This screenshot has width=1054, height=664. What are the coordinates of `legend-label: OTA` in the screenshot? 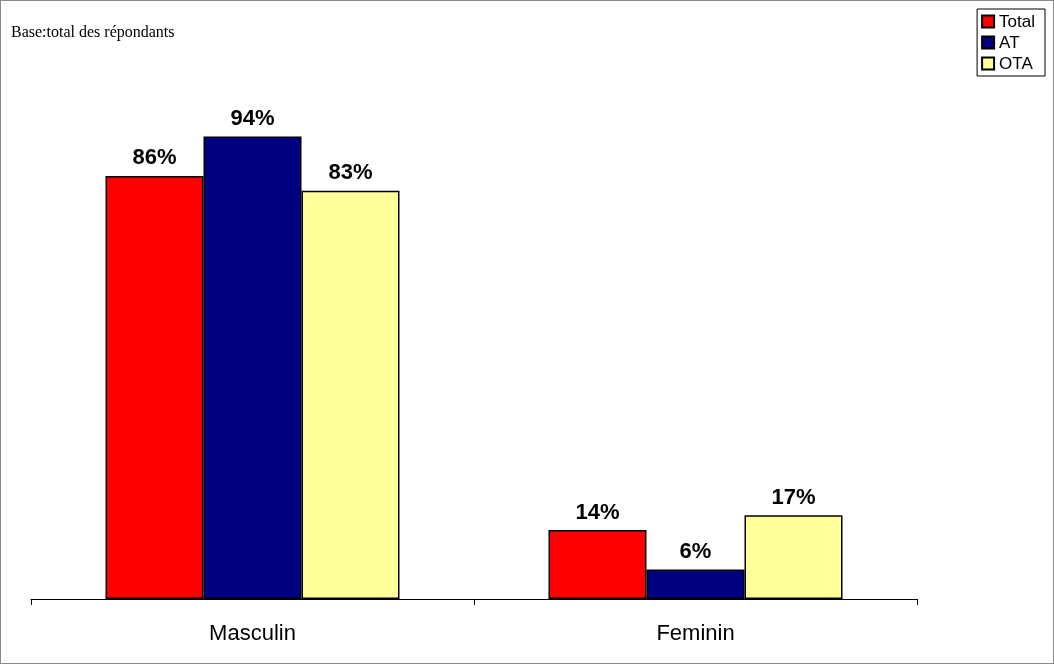 It's located at (1016, 63).